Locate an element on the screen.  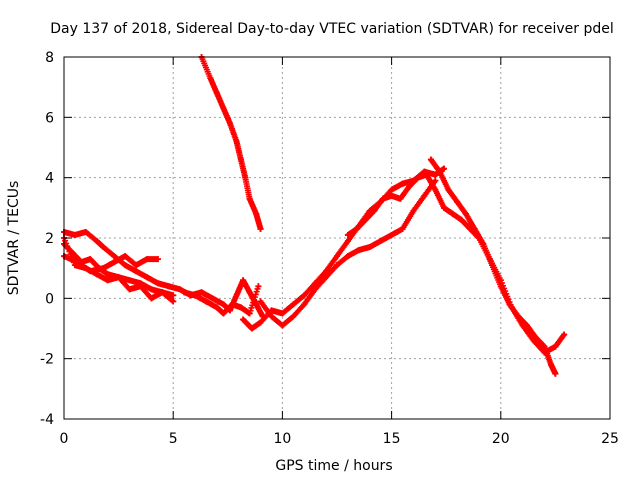
y-tick-label: -2 is located at coordinates (47, 360).